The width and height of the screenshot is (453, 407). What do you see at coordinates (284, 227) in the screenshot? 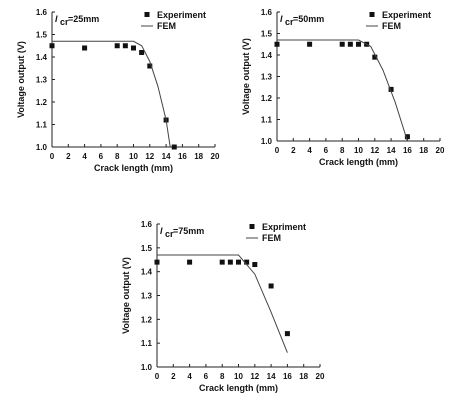
I see `legend-label: Expriment` at bounding box center [284, 227].